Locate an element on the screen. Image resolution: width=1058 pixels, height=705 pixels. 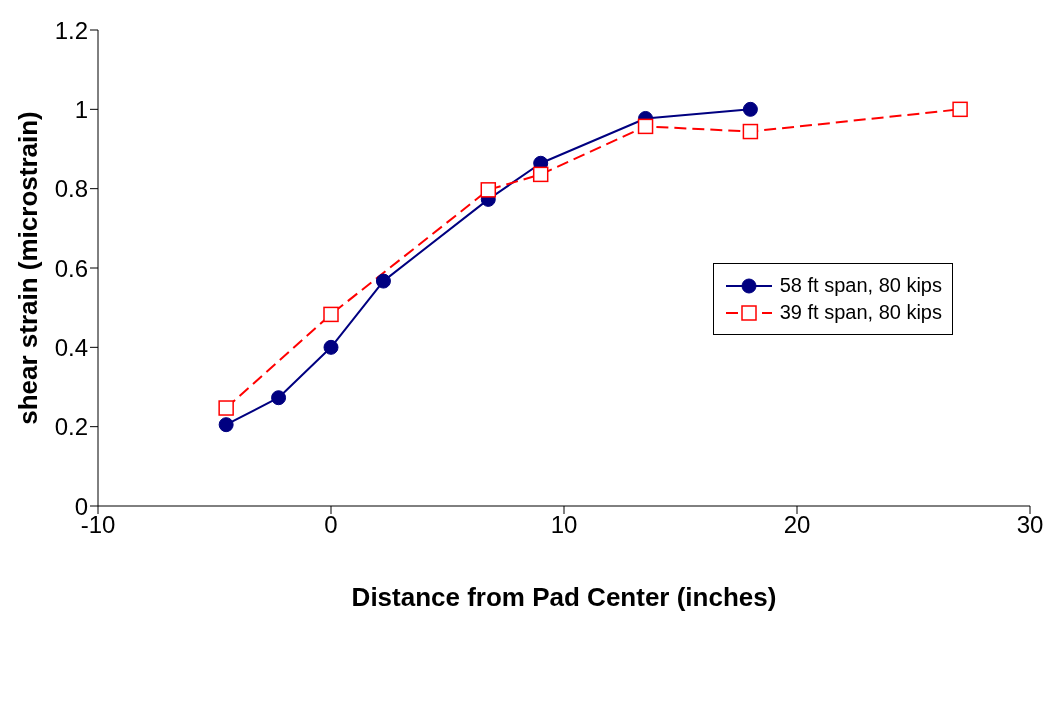
x-tick-label: 0 is located at coordinates (331, 525).